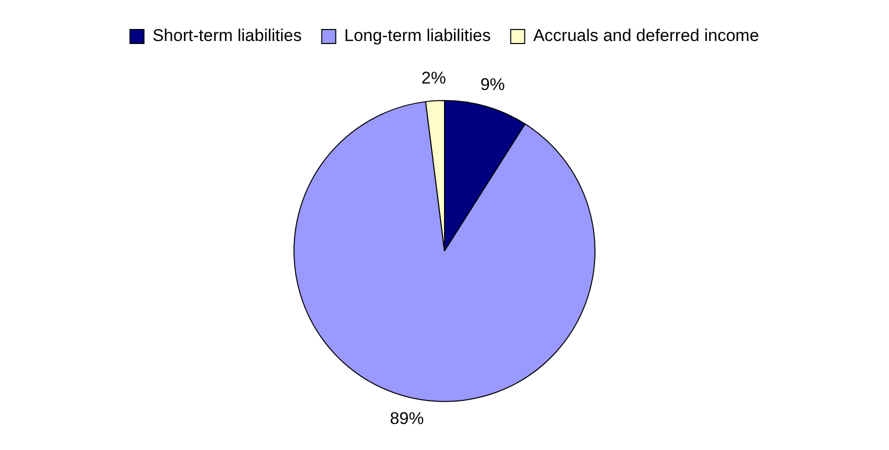 The width and height of the screenshot is (889, 450). I want to click on legend-label: Long-term liabilities, so click(417, 36).